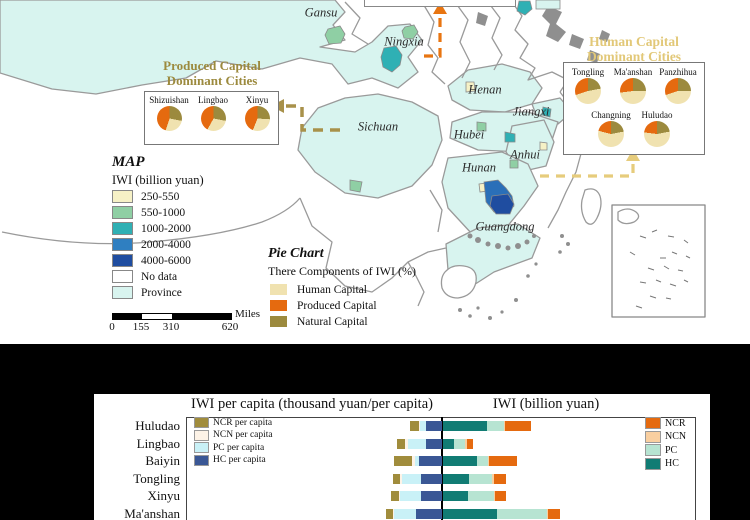  Describe the element at coordinates (588, 72) in the screenshot. I see `pie-city-label: Tongling` at that location.